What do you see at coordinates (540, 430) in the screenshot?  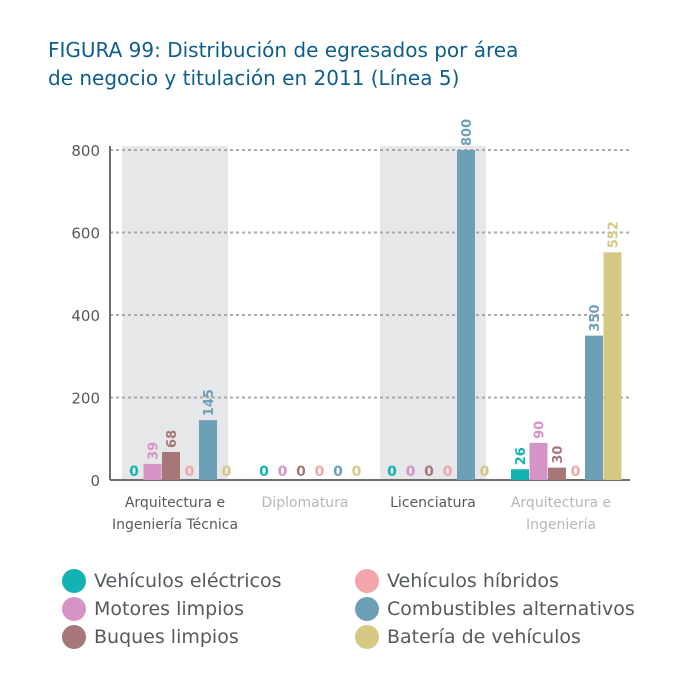 I see `data-label: 90` at bounding box center [540, 430].